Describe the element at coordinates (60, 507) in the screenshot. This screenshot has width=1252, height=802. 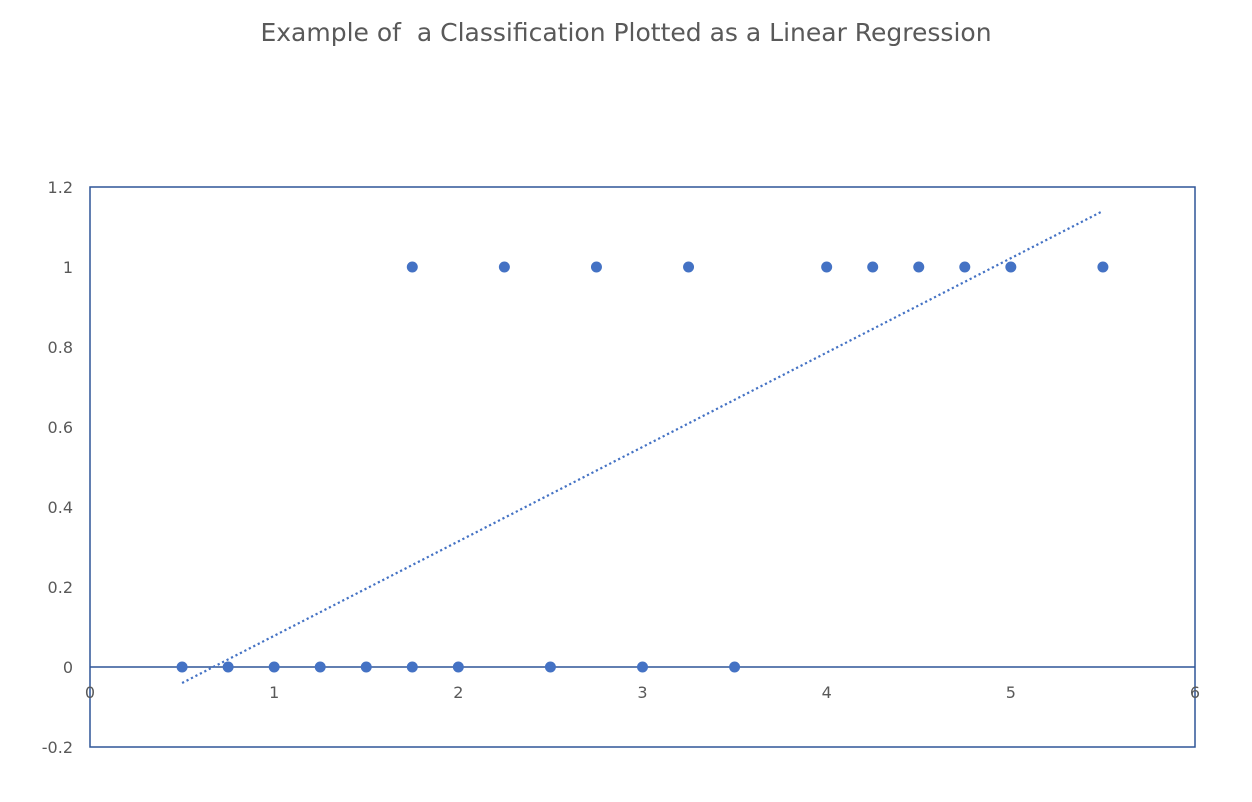
I see `y-tick-label: 0.4` at that location.